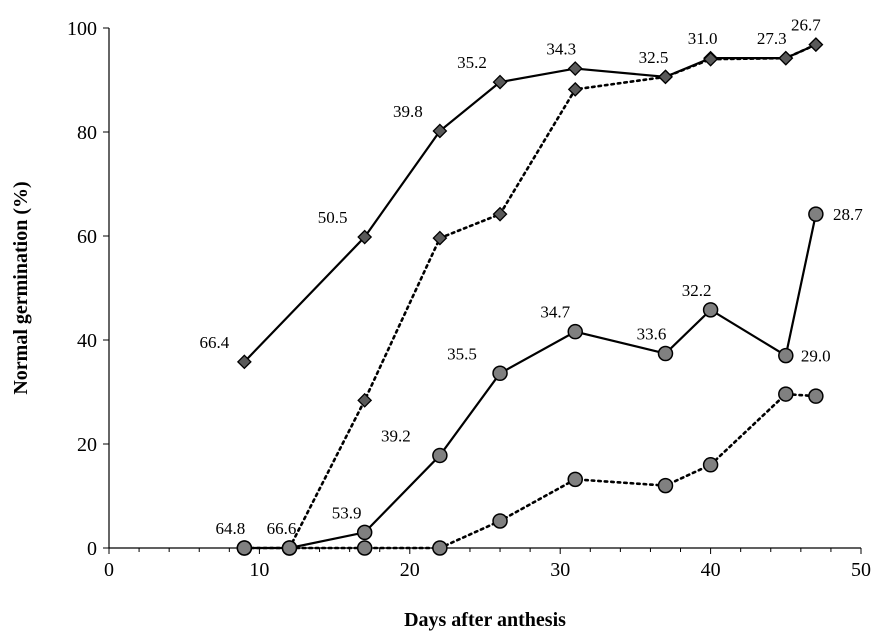 This screenshot has height=635, width=882. I want to click on y-axis: 0 20 40 60 80 100, so click(88, 289).